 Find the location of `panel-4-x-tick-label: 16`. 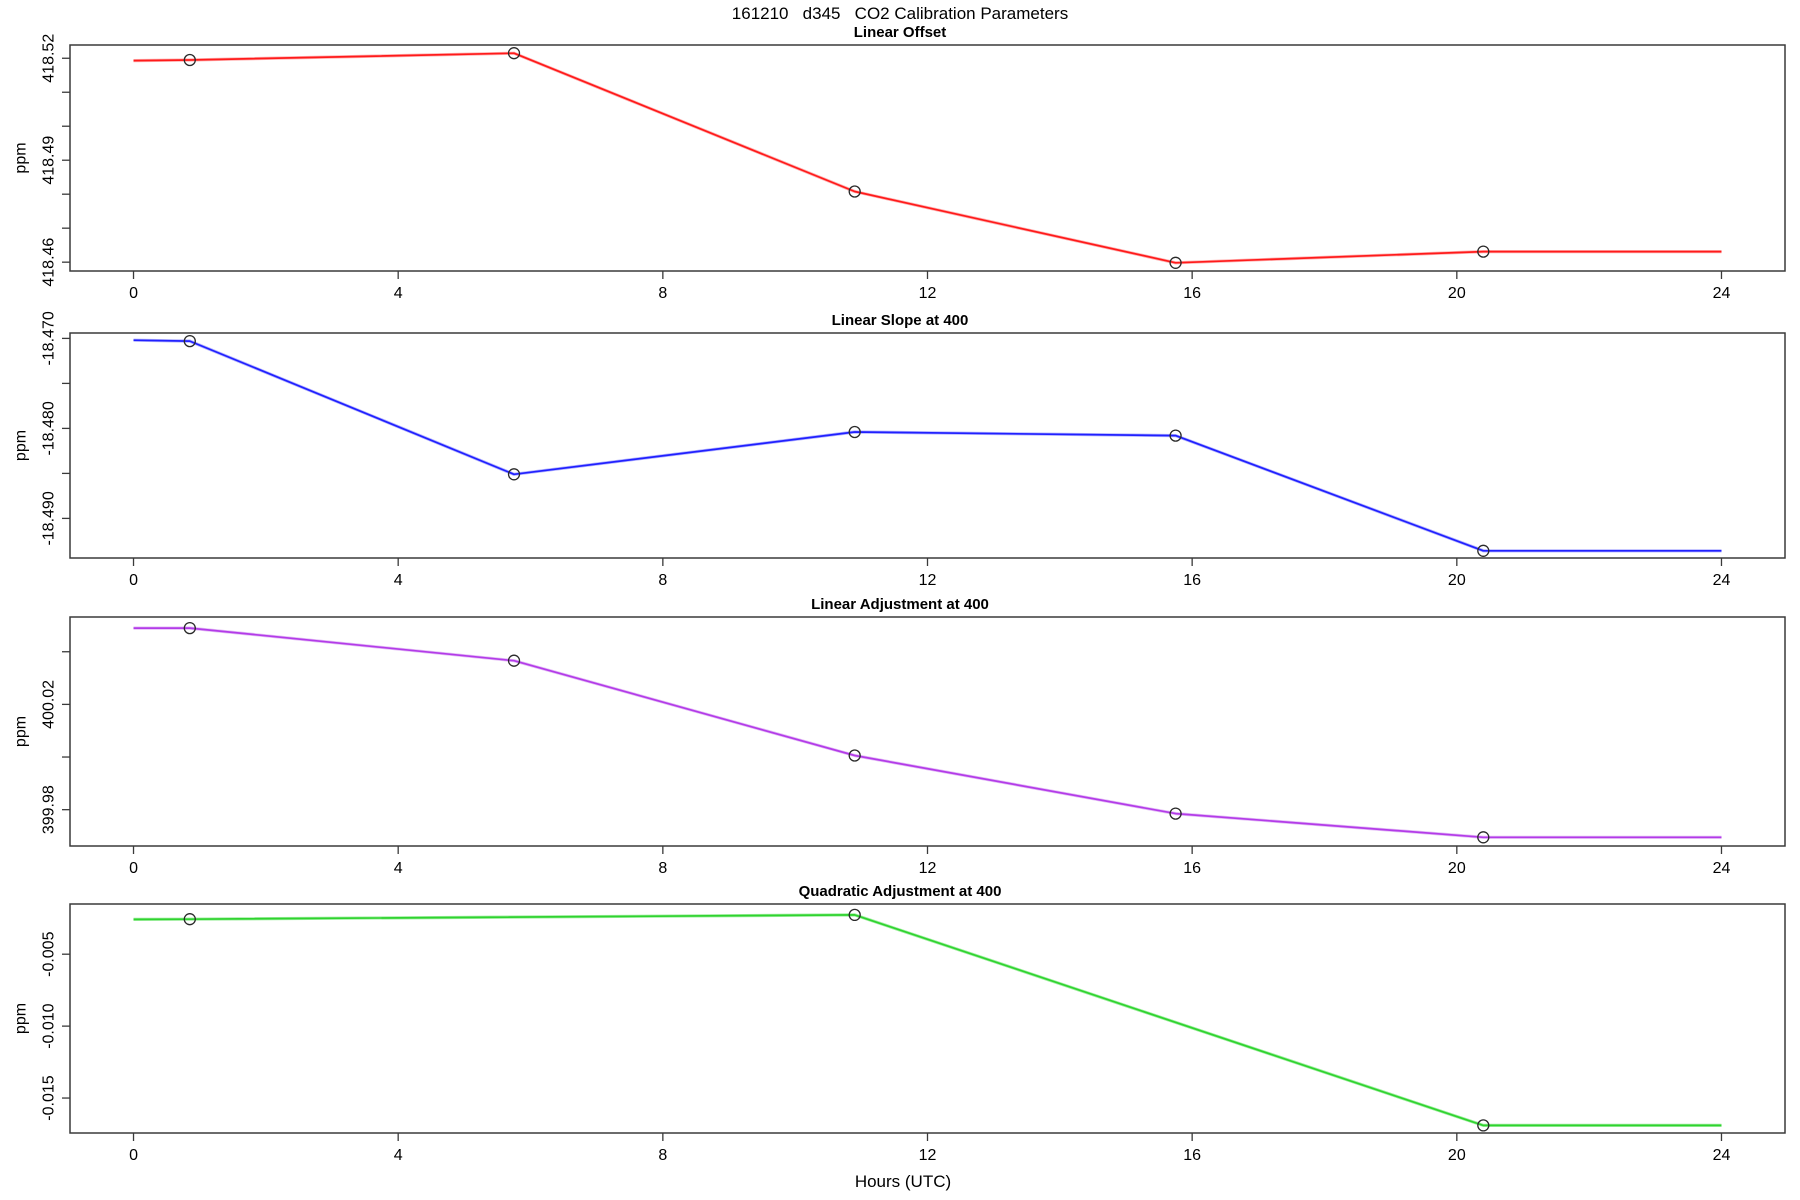

panel-4-x-tick-label: 16 is located at coordinates (1192, 1155).